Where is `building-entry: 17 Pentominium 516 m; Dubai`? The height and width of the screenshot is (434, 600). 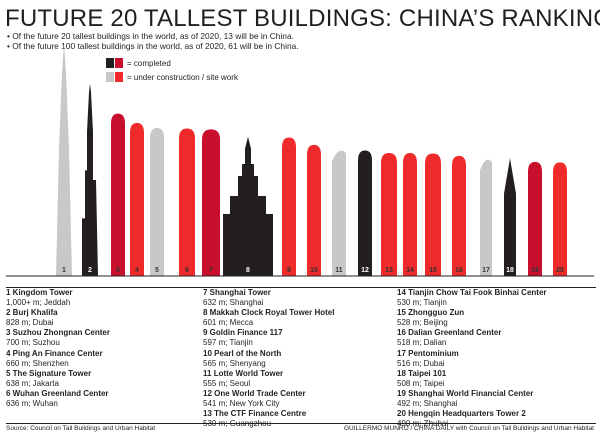 building-entry: 17 Pentominium 516 m; Dubai is located at coordinates (472, 359).